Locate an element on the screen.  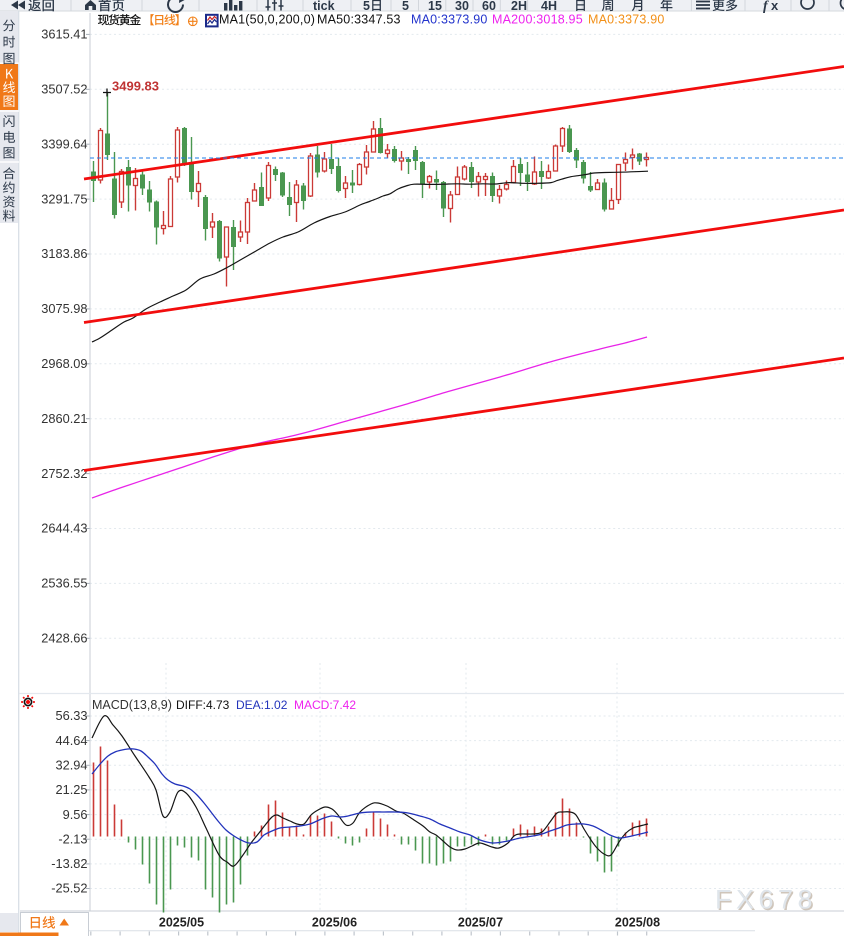
svg-text: -2.13 is located at coordinates (72, 838).